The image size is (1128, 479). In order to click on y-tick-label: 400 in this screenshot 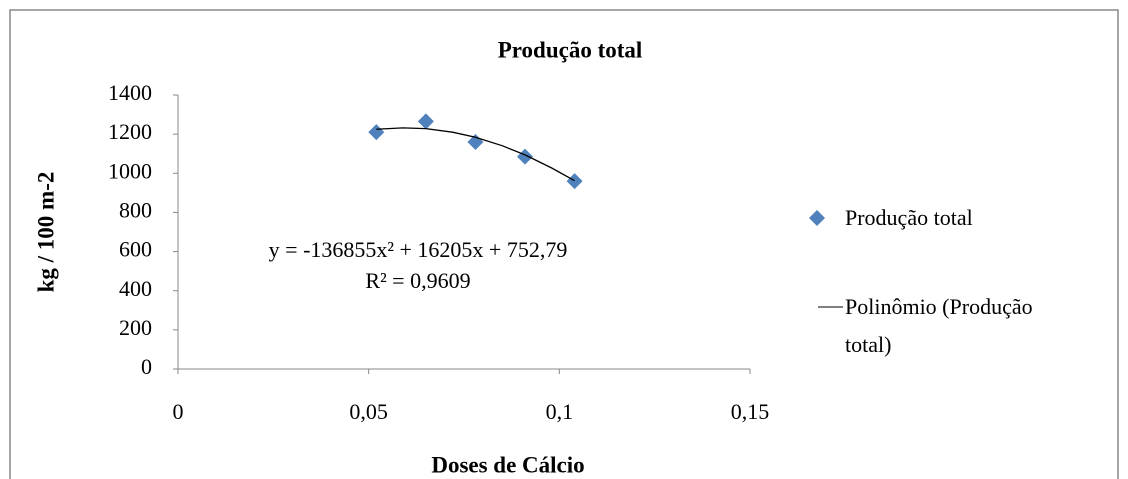, I will do `click(135, 288)`.